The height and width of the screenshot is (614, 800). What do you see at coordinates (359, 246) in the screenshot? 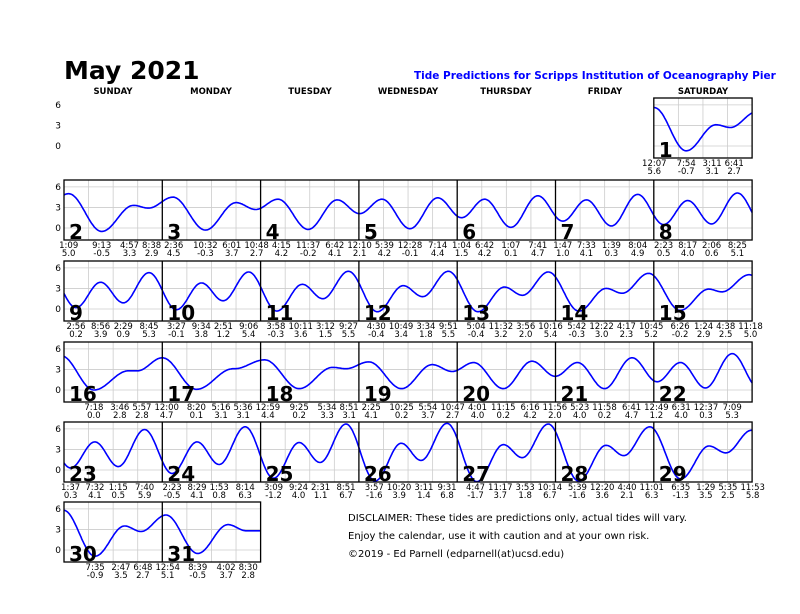
I see `tide-time-label: 12:10` at bounding box center [359, 246].